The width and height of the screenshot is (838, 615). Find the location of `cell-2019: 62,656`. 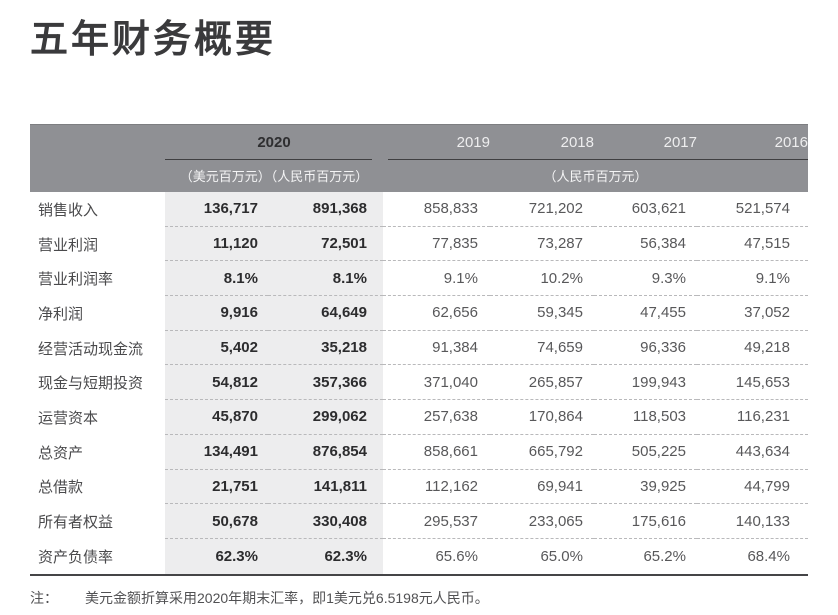

cell-2019: 62,656 is located at coordinates (436, 313).